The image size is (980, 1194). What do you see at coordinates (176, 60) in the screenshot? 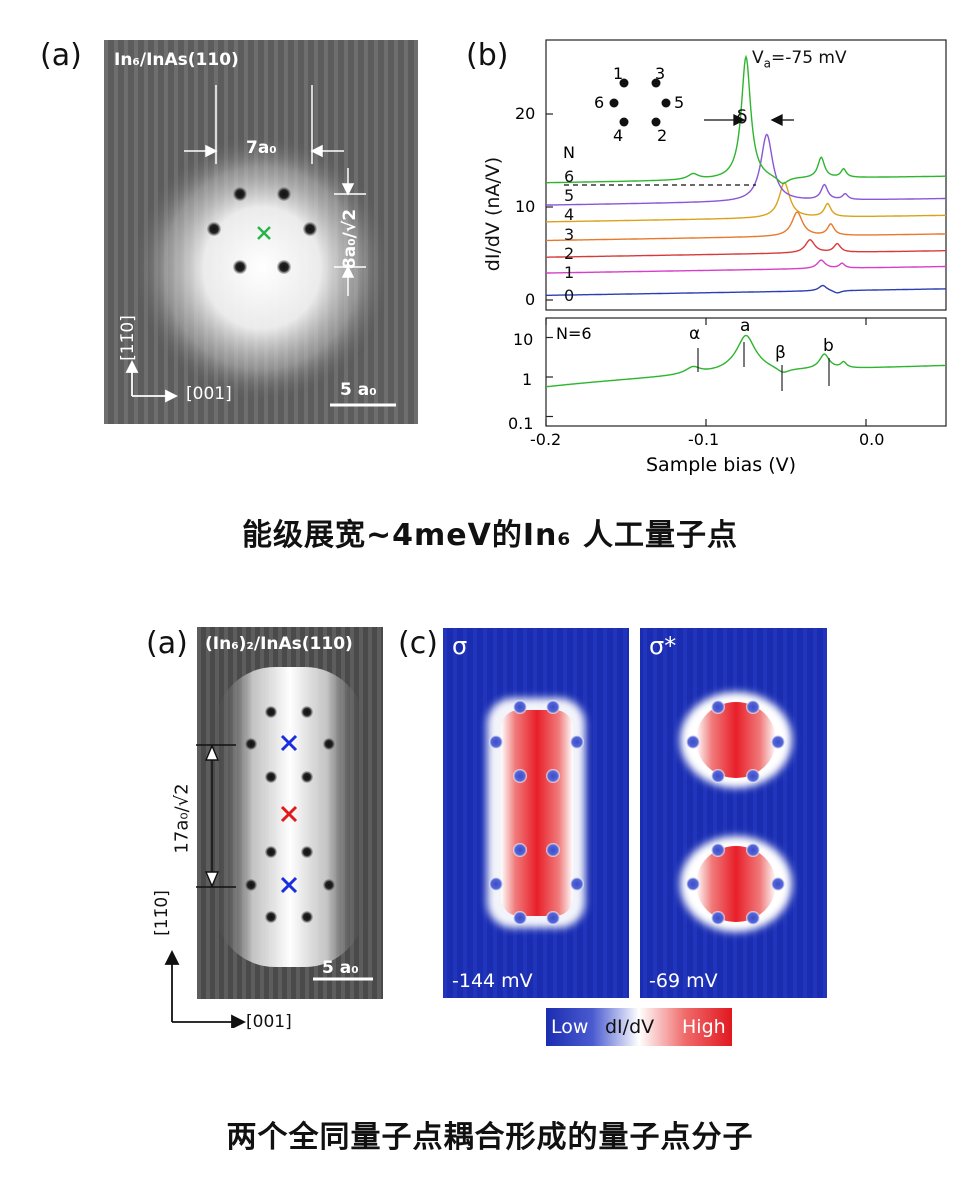
I see `top-image-title: In₆/InAs(110)` at bounding box center [176, 60].